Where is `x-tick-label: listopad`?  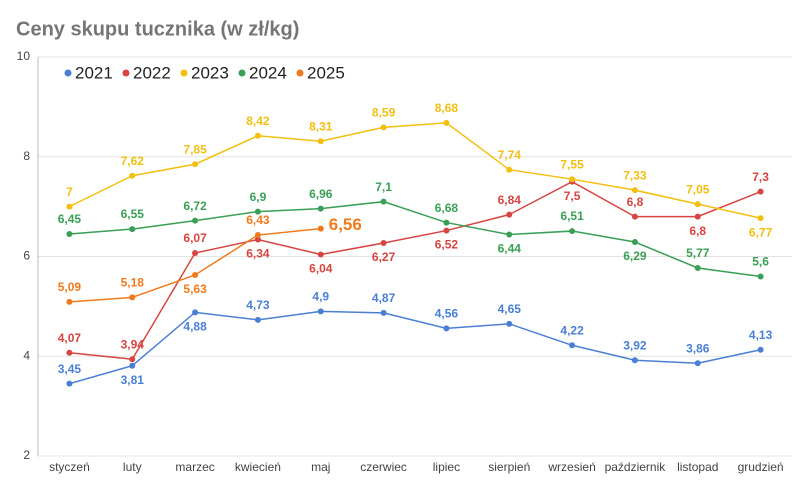 x-tick-label: listopad is located at coordinates (697, 467).